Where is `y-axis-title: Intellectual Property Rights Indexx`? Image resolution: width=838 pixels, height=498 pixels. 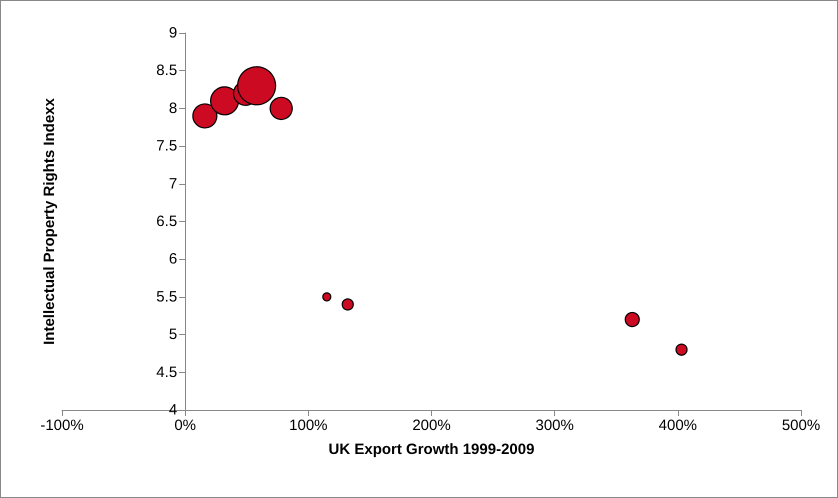
y-axis-title: Intellectual Property Rights Indexx is located at coordinates (49, 221).